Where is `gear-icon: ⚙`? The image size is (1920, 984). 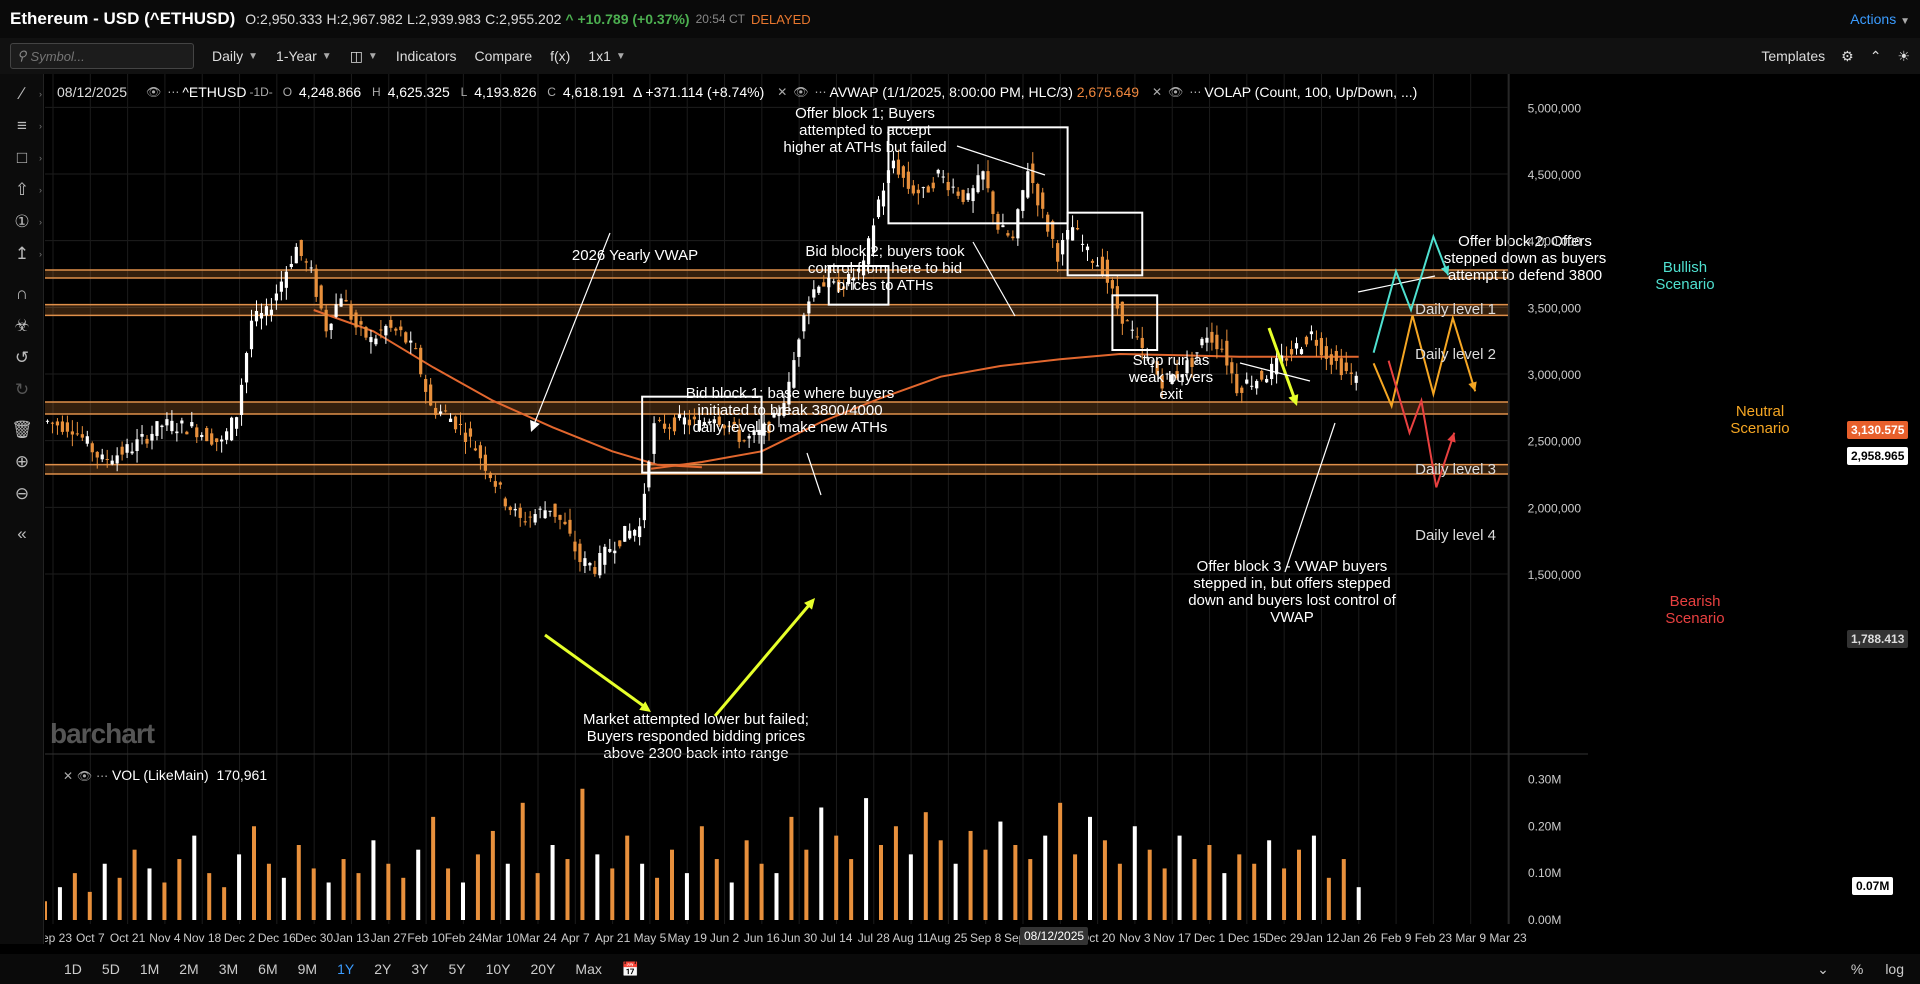 gear-icon: ⚙ is located at coordinates (1847, 55).